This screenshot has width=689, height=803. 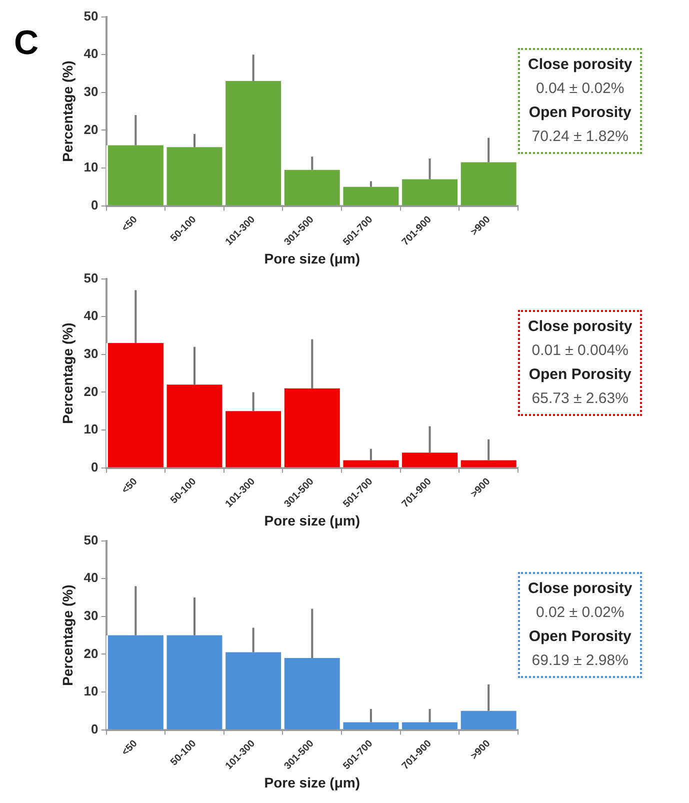 I want to click on text: 0.01 ± 0.004%, so click(x=580, y=351).